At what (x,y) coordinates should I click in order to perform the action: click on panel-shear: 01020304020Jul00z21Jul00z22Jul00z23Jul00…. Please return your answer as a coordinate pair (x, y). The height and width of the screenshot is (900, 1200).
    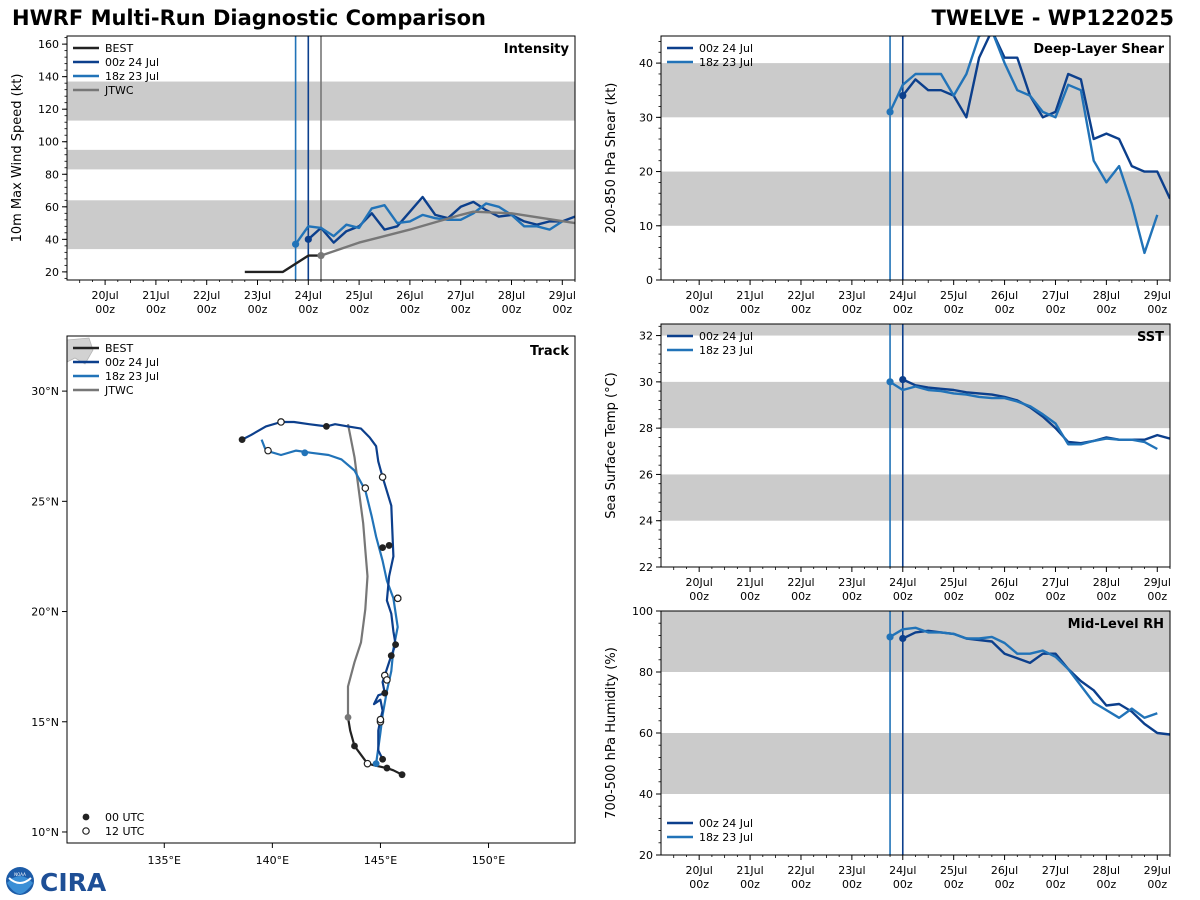
    Looking at the image, I should click on (887, 175).